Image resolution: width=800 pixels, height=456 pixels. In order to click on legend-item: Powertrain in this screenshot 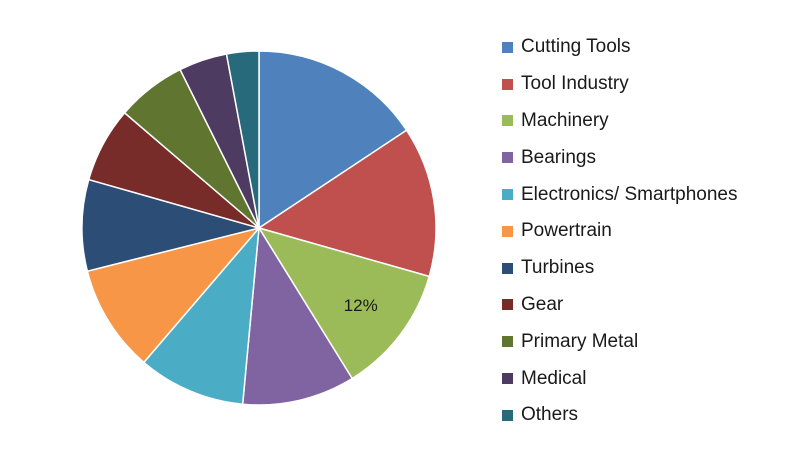, I will do `click(647, 231)`.